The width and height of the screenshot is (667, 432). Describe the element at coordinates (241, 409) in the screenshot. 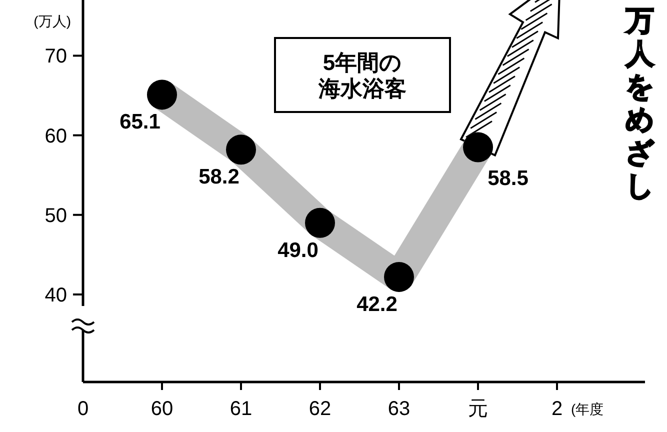

I see `x-tick-label: 61` at that location.